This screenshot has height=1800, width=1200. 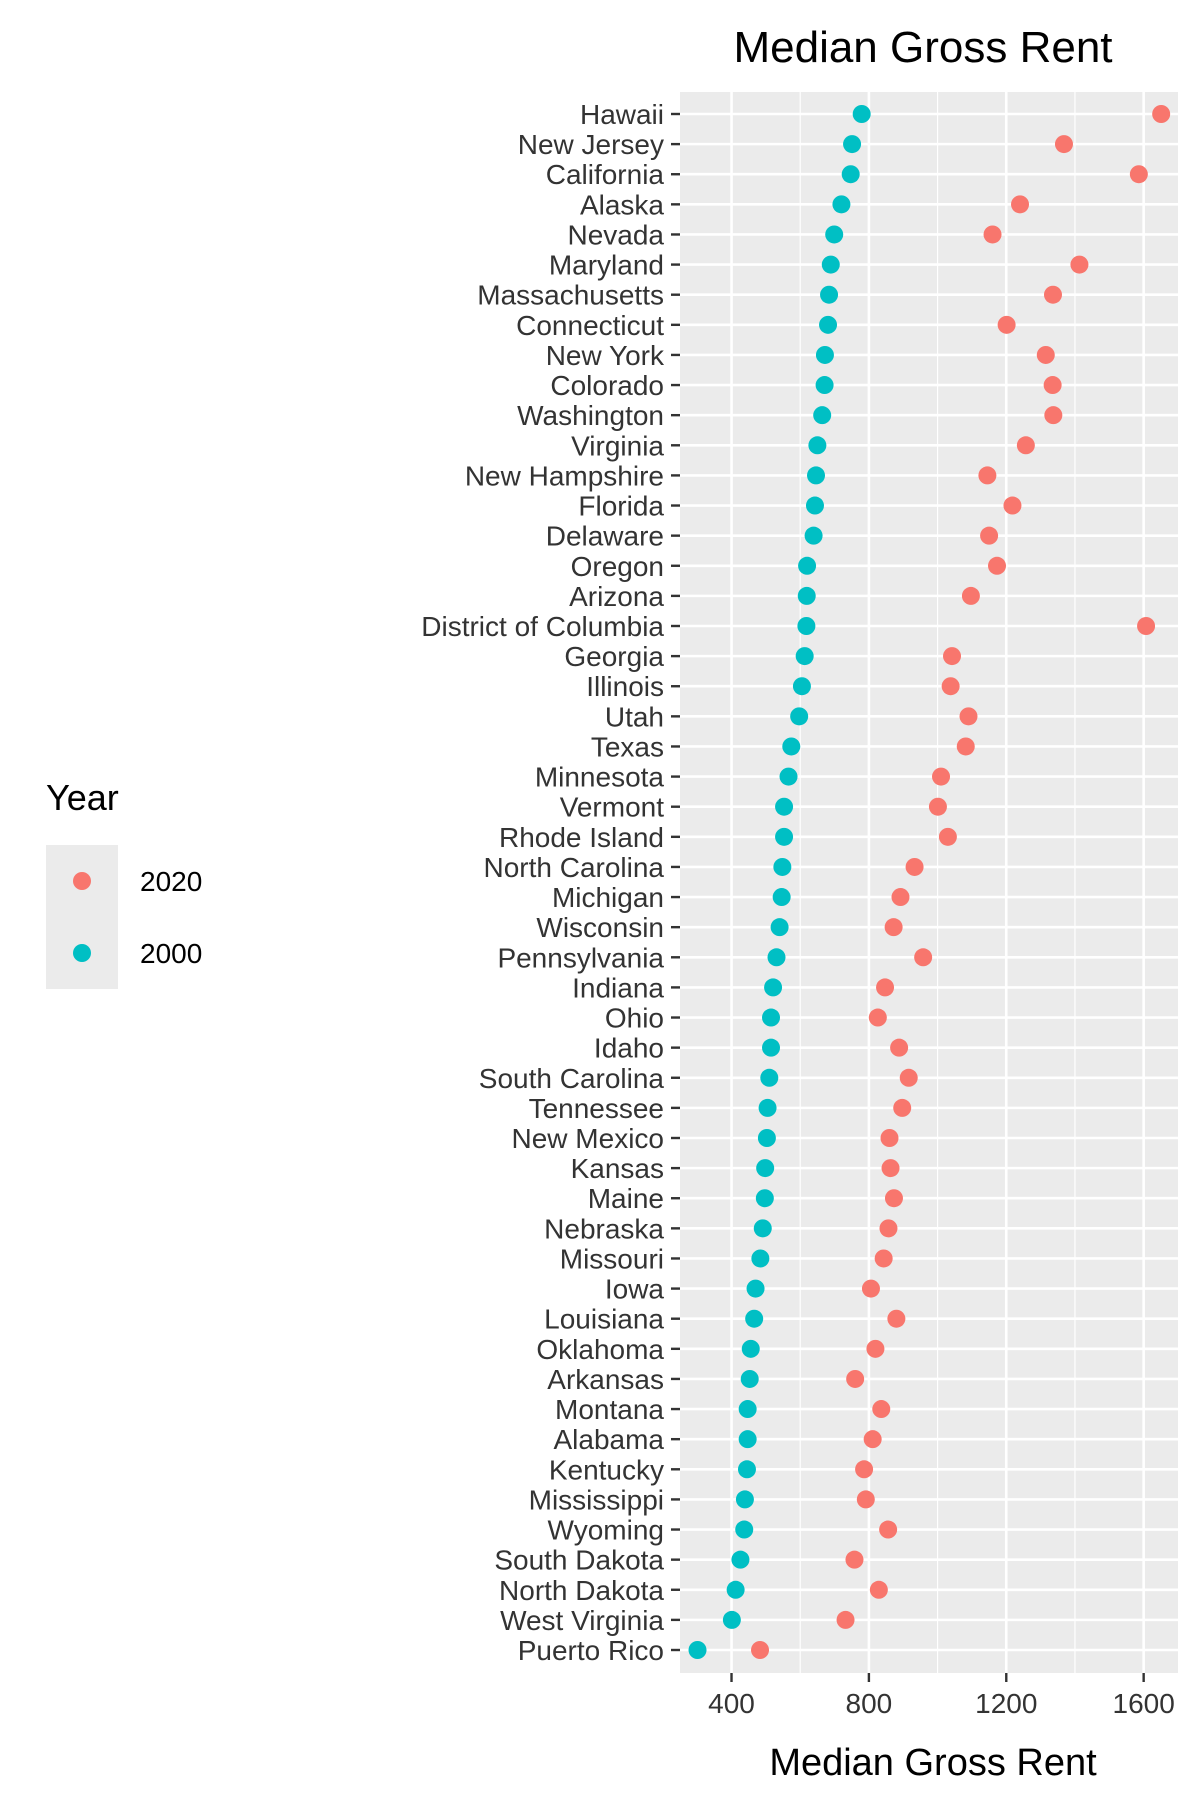 I want to click on y-tick-label: West Virginia, so click(x=582, y=1620).